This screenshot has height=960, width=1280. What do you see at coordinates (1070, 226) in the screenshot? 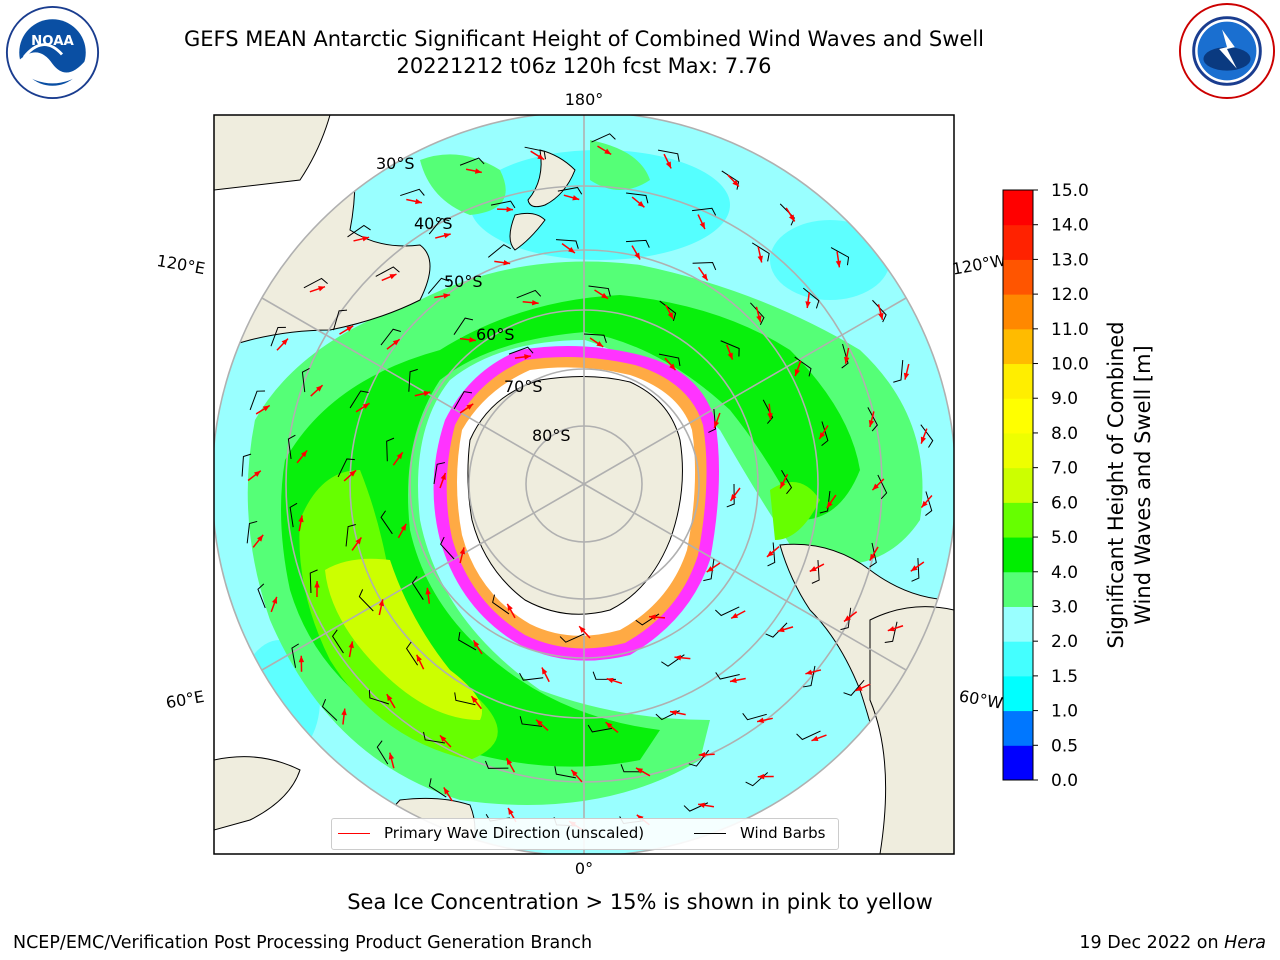
I see `colorbar-tick-label: 14.0` at bounding box center [1070, 226].